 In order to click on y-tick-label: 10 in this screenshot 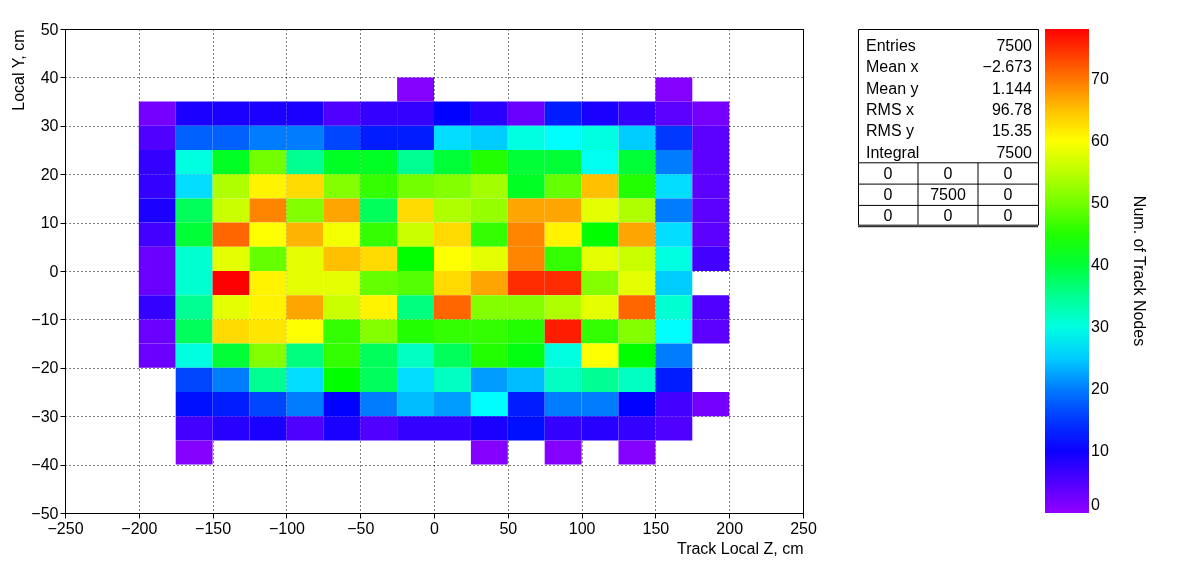, I will do `click(49, 223)`.